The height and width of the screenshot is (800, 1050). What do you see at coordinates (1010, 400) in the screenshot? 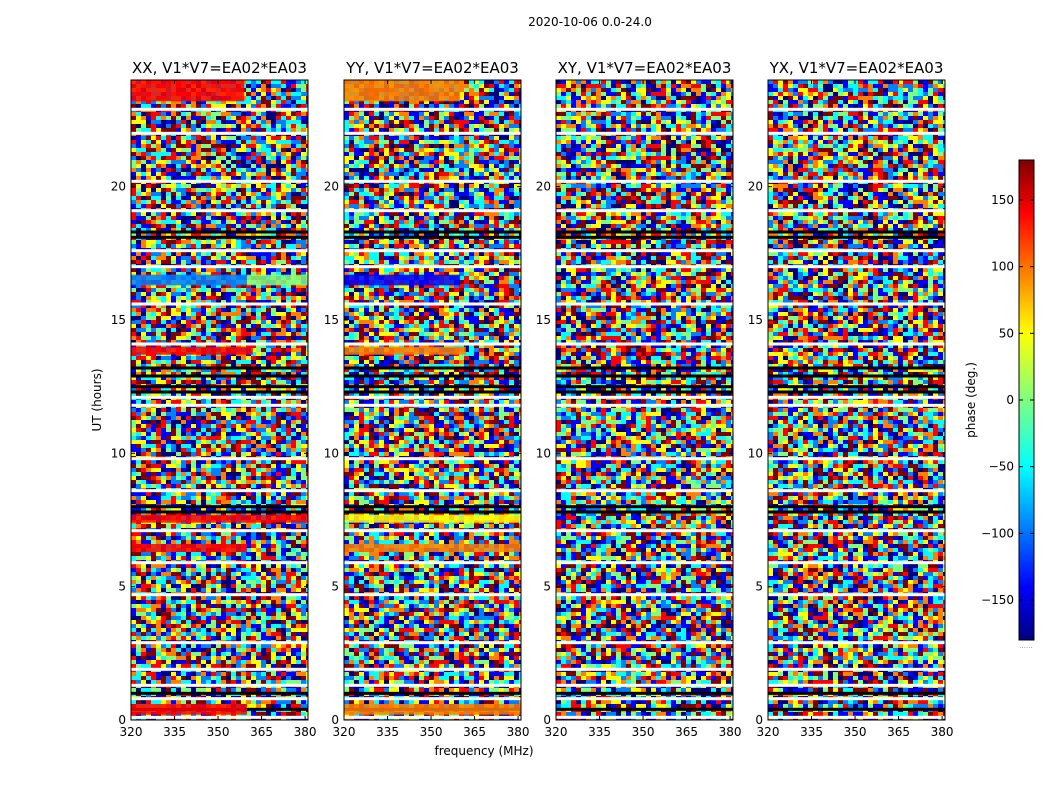
I see `colorbar-tick-label: 0` at bounding box center [1010, 400].